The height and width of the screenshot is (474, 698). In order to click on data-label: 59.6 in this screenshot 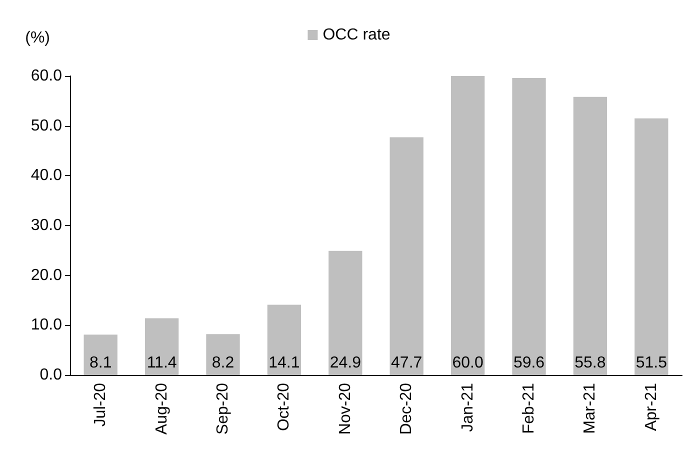, I will do `click(529, 363)`.